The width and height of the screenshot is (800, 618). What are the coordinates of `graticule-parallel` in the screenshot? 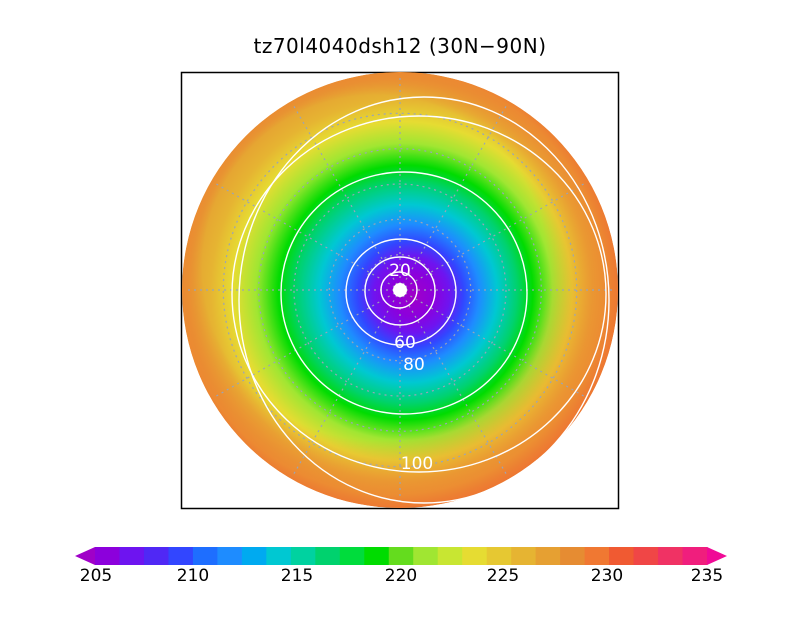 It's located at (400, 290).